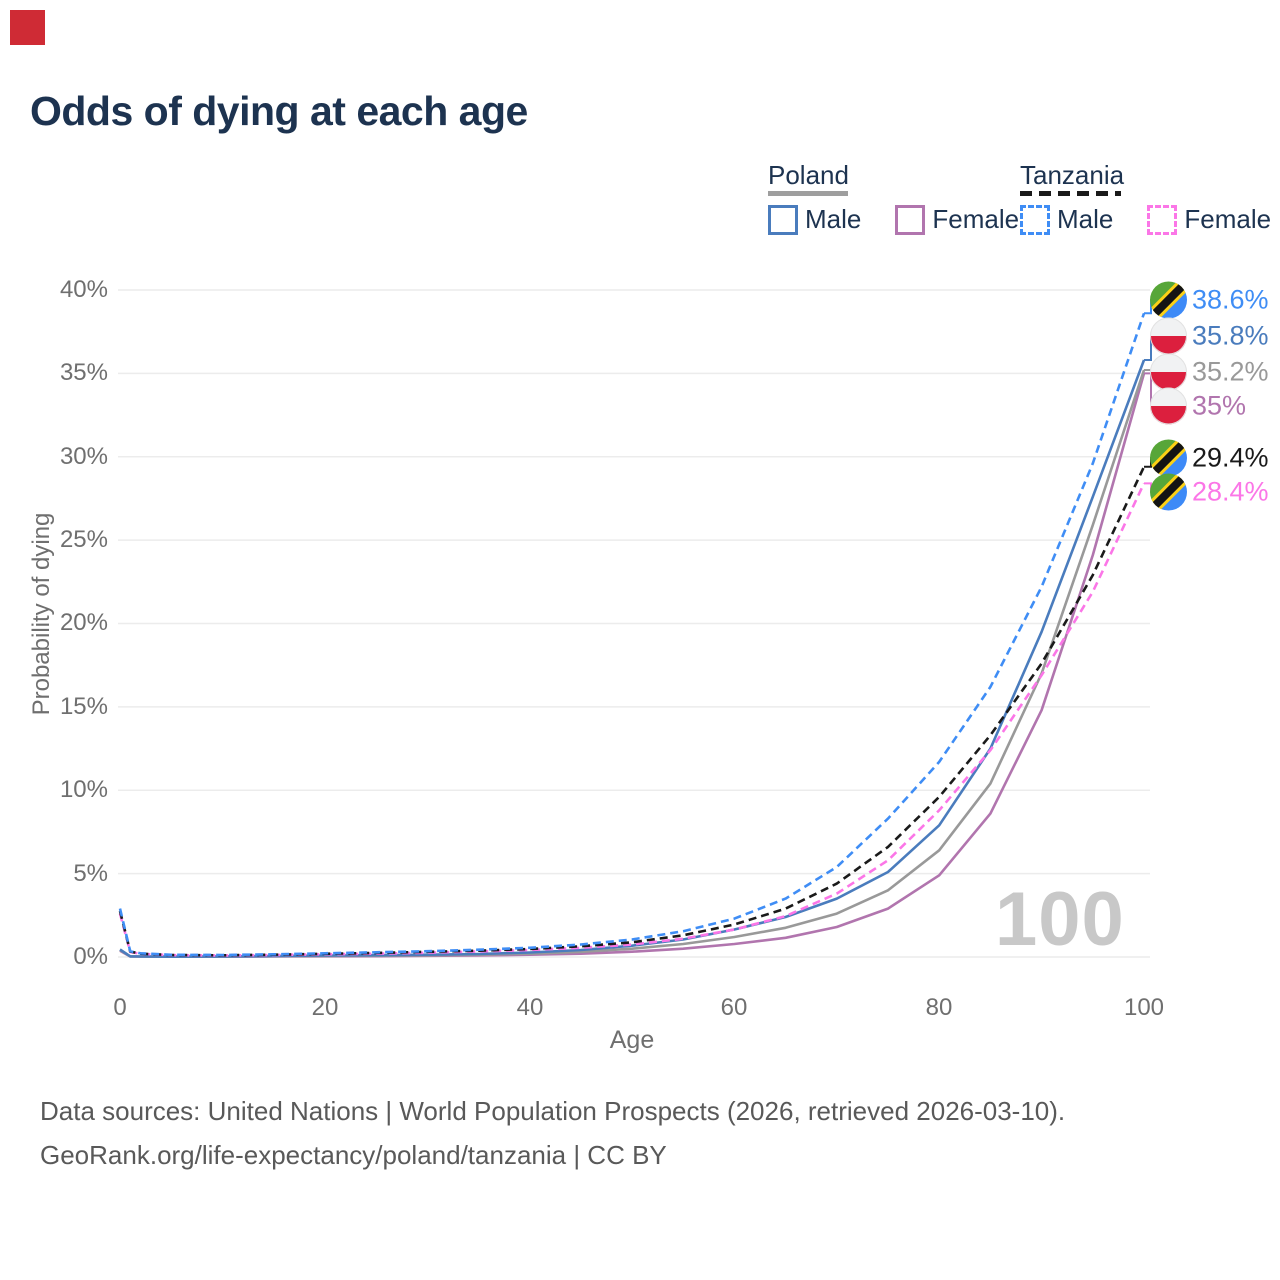  What do you see at coordinates (120, 1007) in the screenshot?
I see `x-tick-0: 0` at bounding box center [120, 1007].